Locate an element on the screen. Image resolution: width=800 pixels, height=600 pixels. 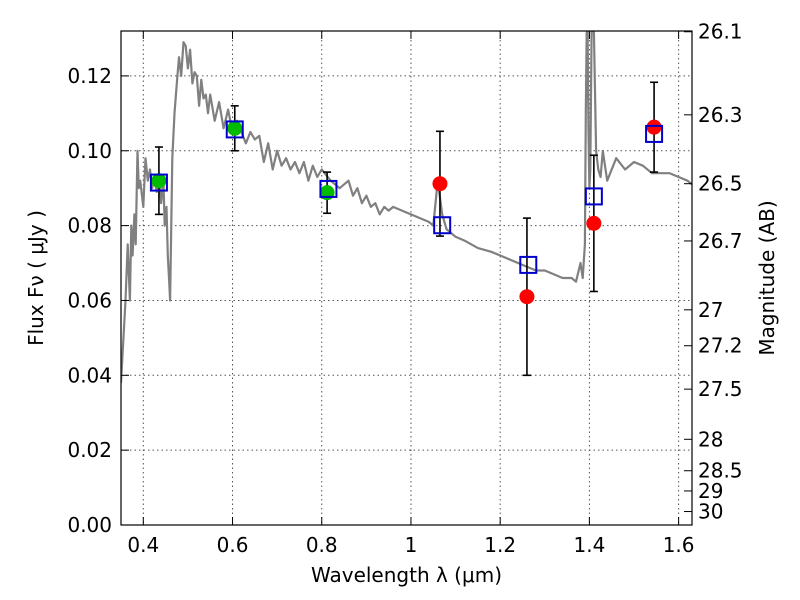
y-tick-label: 0.00 is located at coordinates (89, 525).